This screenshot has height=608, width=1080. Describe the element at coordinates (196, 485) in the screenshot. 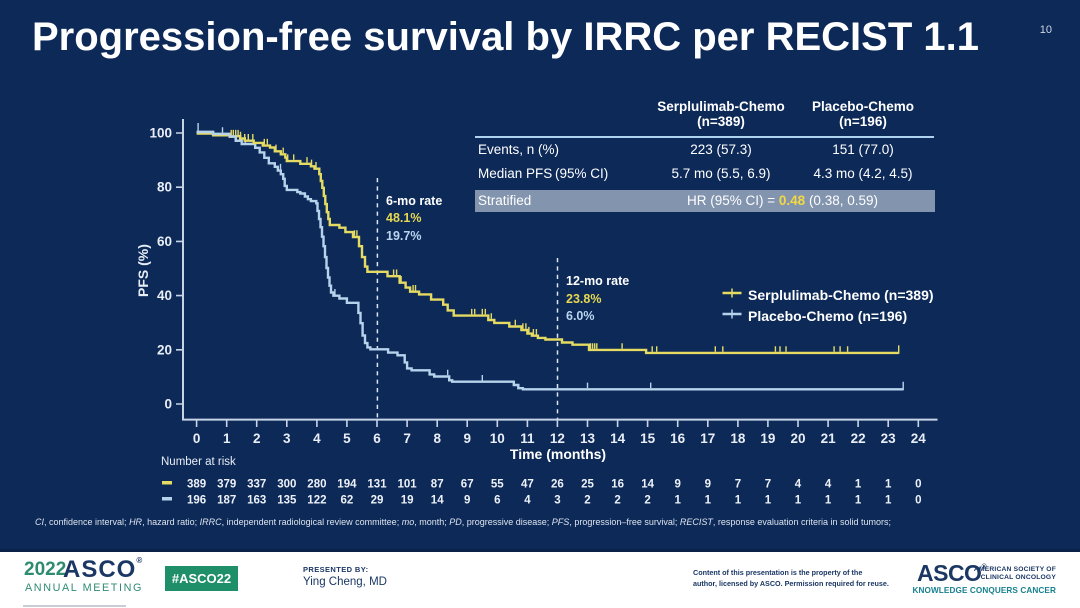

I see `svg-text: 389` at that location.